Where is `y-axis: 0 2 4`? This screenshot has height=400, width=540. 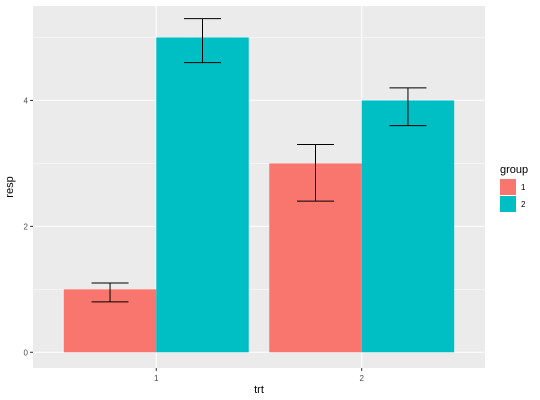
y-axis: 0 2 4 is located at coordinates (28, 226).